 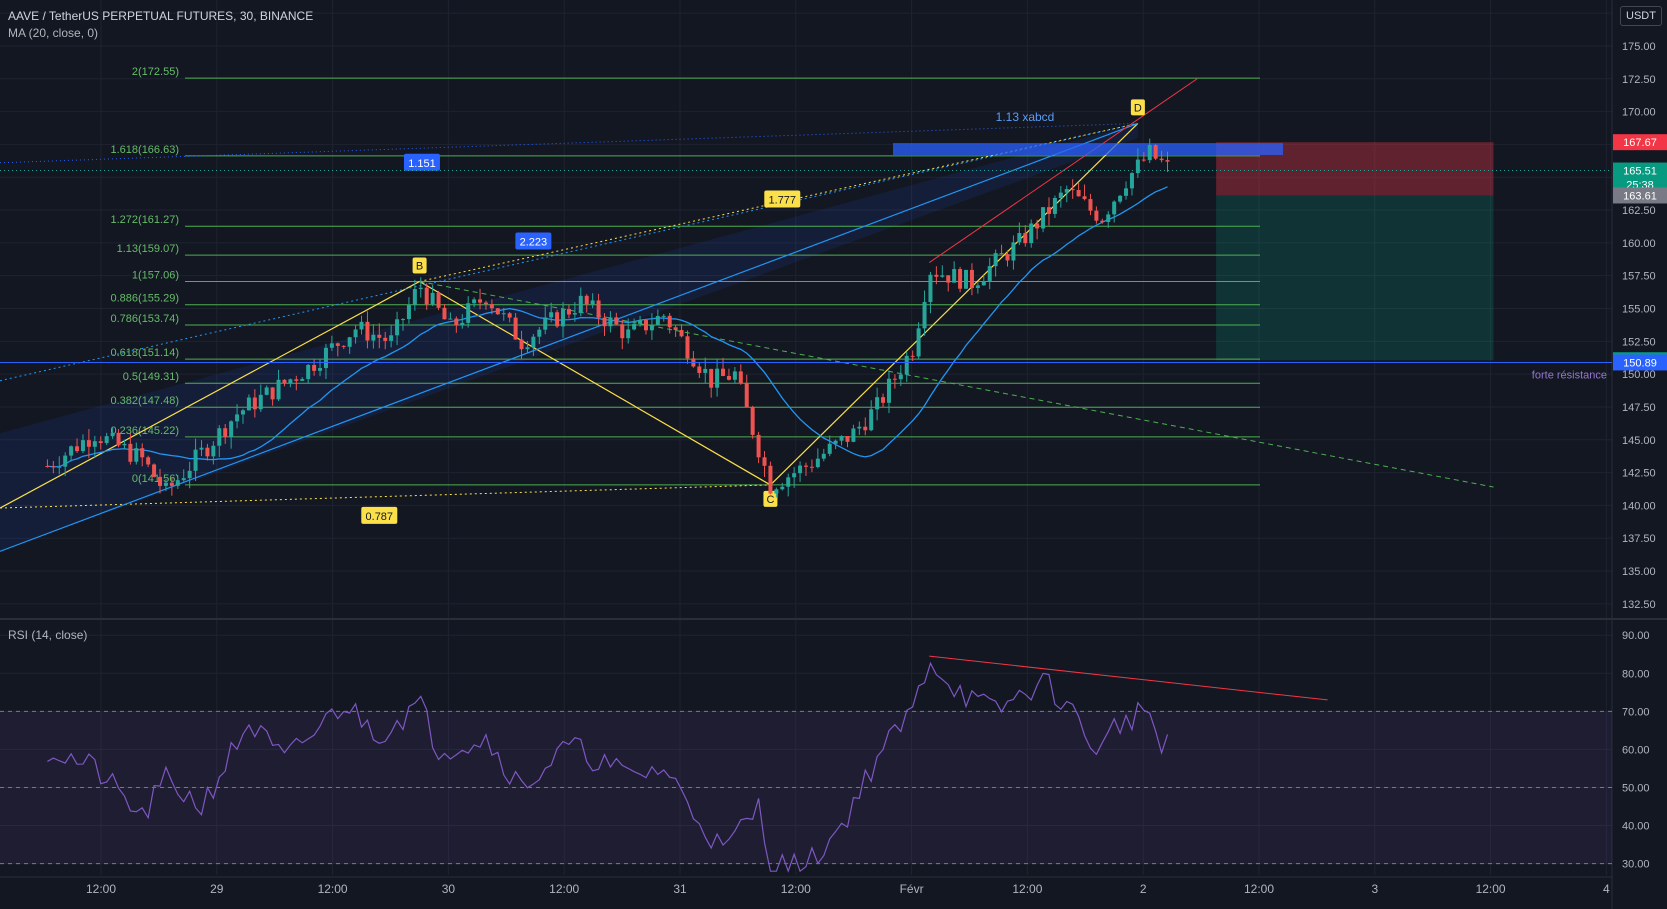 I want to click on xabcd-label: 1.13 xabcd, so click(x=1025, y=117).